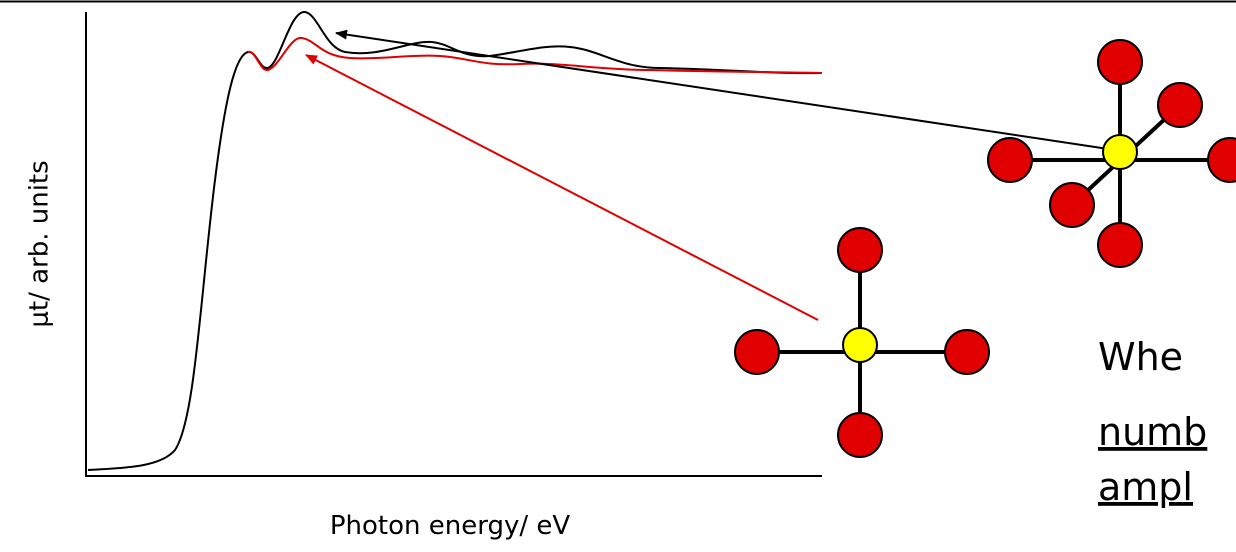 The width and height of the screenshot is (1236, 552). I want to click on square-planar-molecule, so click(862, 342).